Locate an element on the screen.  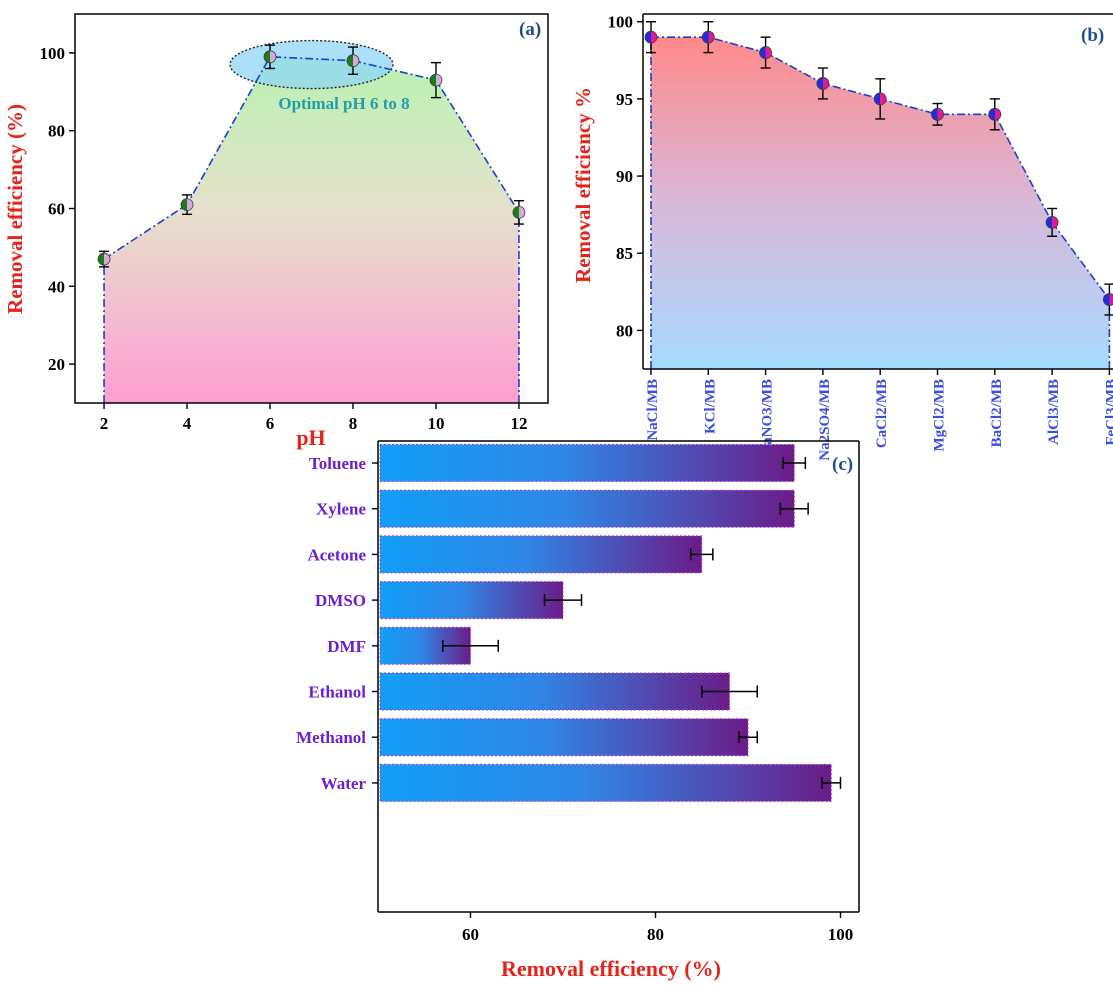
panel-c-label: (c) is located at coordinates (842, 464).